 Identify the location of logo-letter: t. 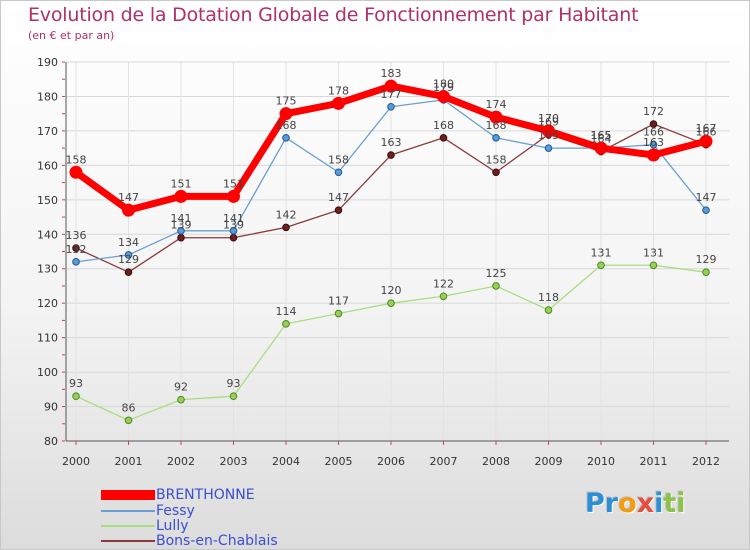
(670, 503).